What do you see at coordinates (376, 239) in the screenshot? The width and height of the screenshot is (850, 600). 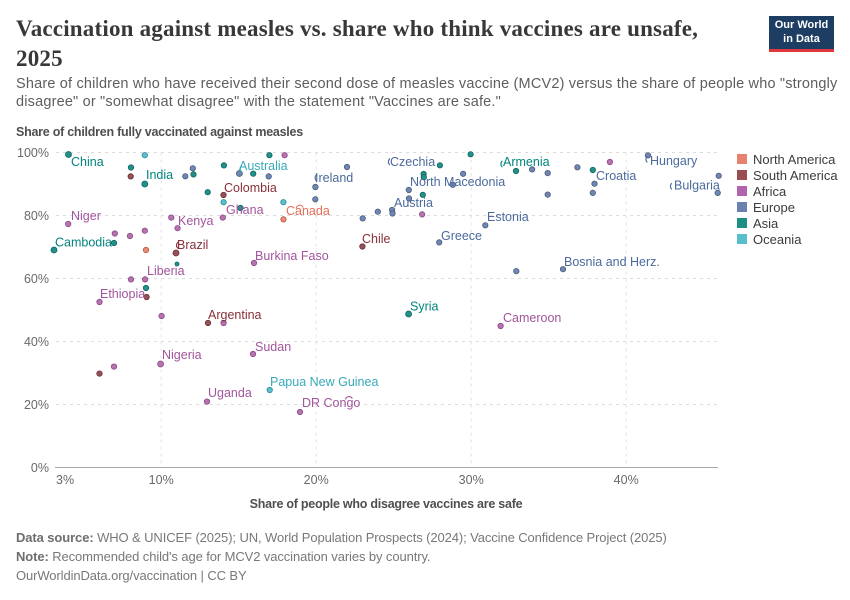 I see `svg-text: Chile` at bounding box center [376, 239].